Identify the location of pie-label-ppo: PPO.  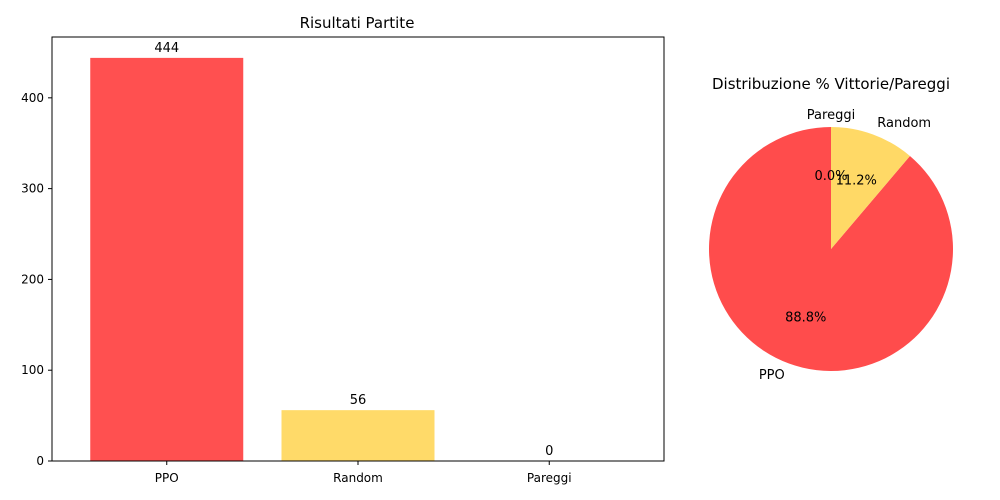
(772, 375).